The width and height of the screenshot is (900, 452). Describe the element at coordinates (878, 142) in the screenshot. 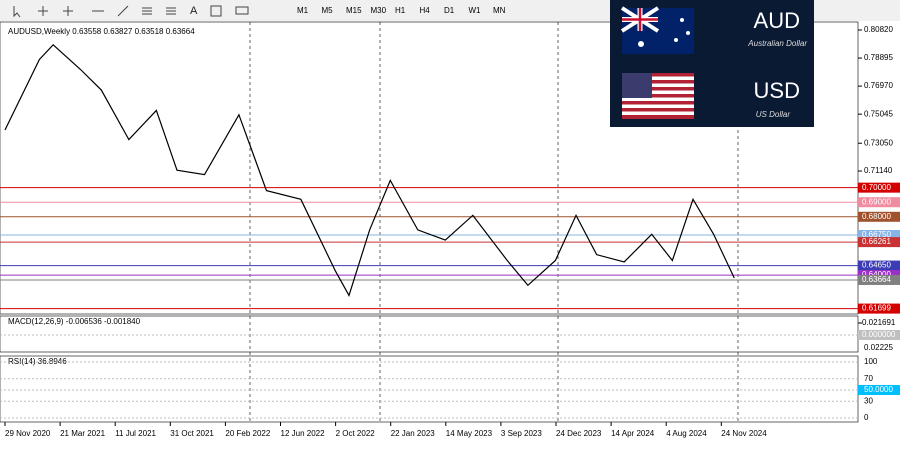

I see `price-label: 0.73050` at that location.